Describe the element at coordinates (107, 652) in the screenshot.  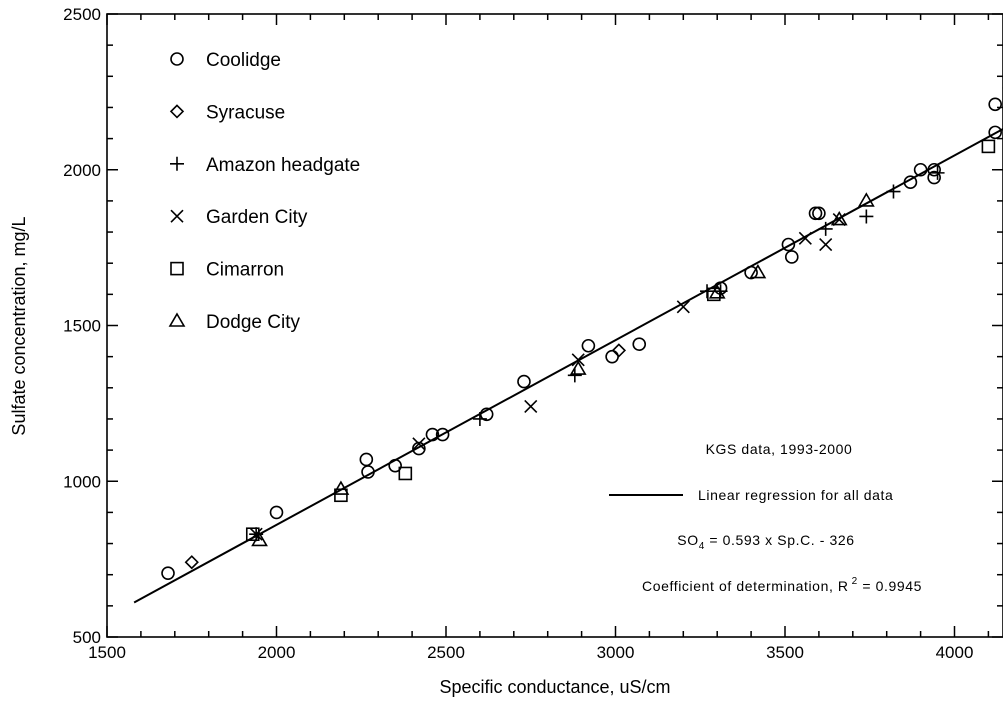
I see `x-tick-label: 1500` at that location.